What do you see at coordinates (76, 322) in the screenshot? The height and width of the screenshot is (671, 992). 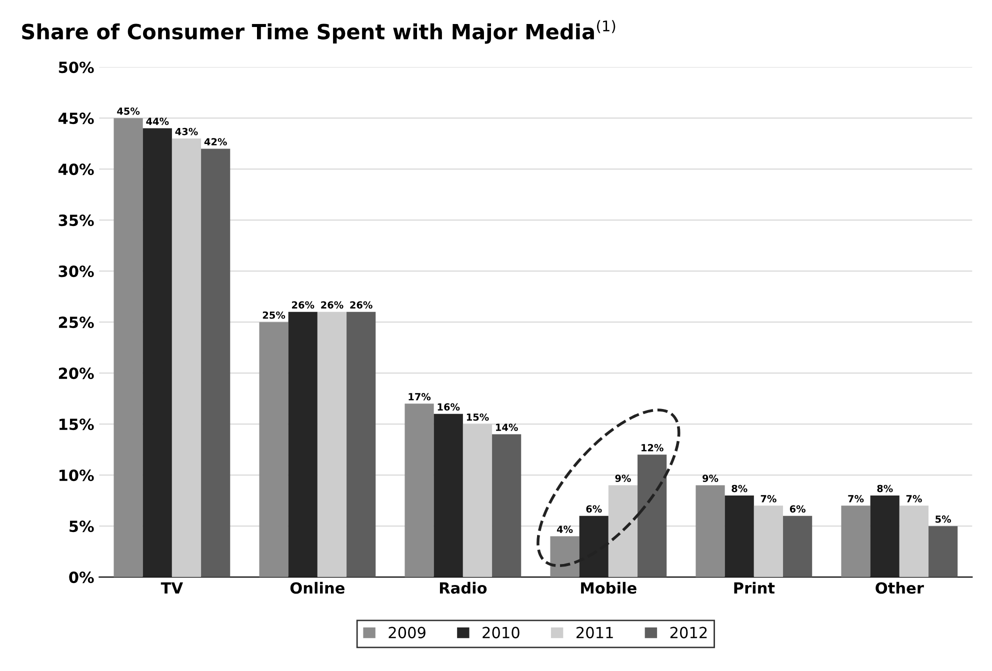 I see `y-tick-label: 25%` at bounding box center [76, 322].